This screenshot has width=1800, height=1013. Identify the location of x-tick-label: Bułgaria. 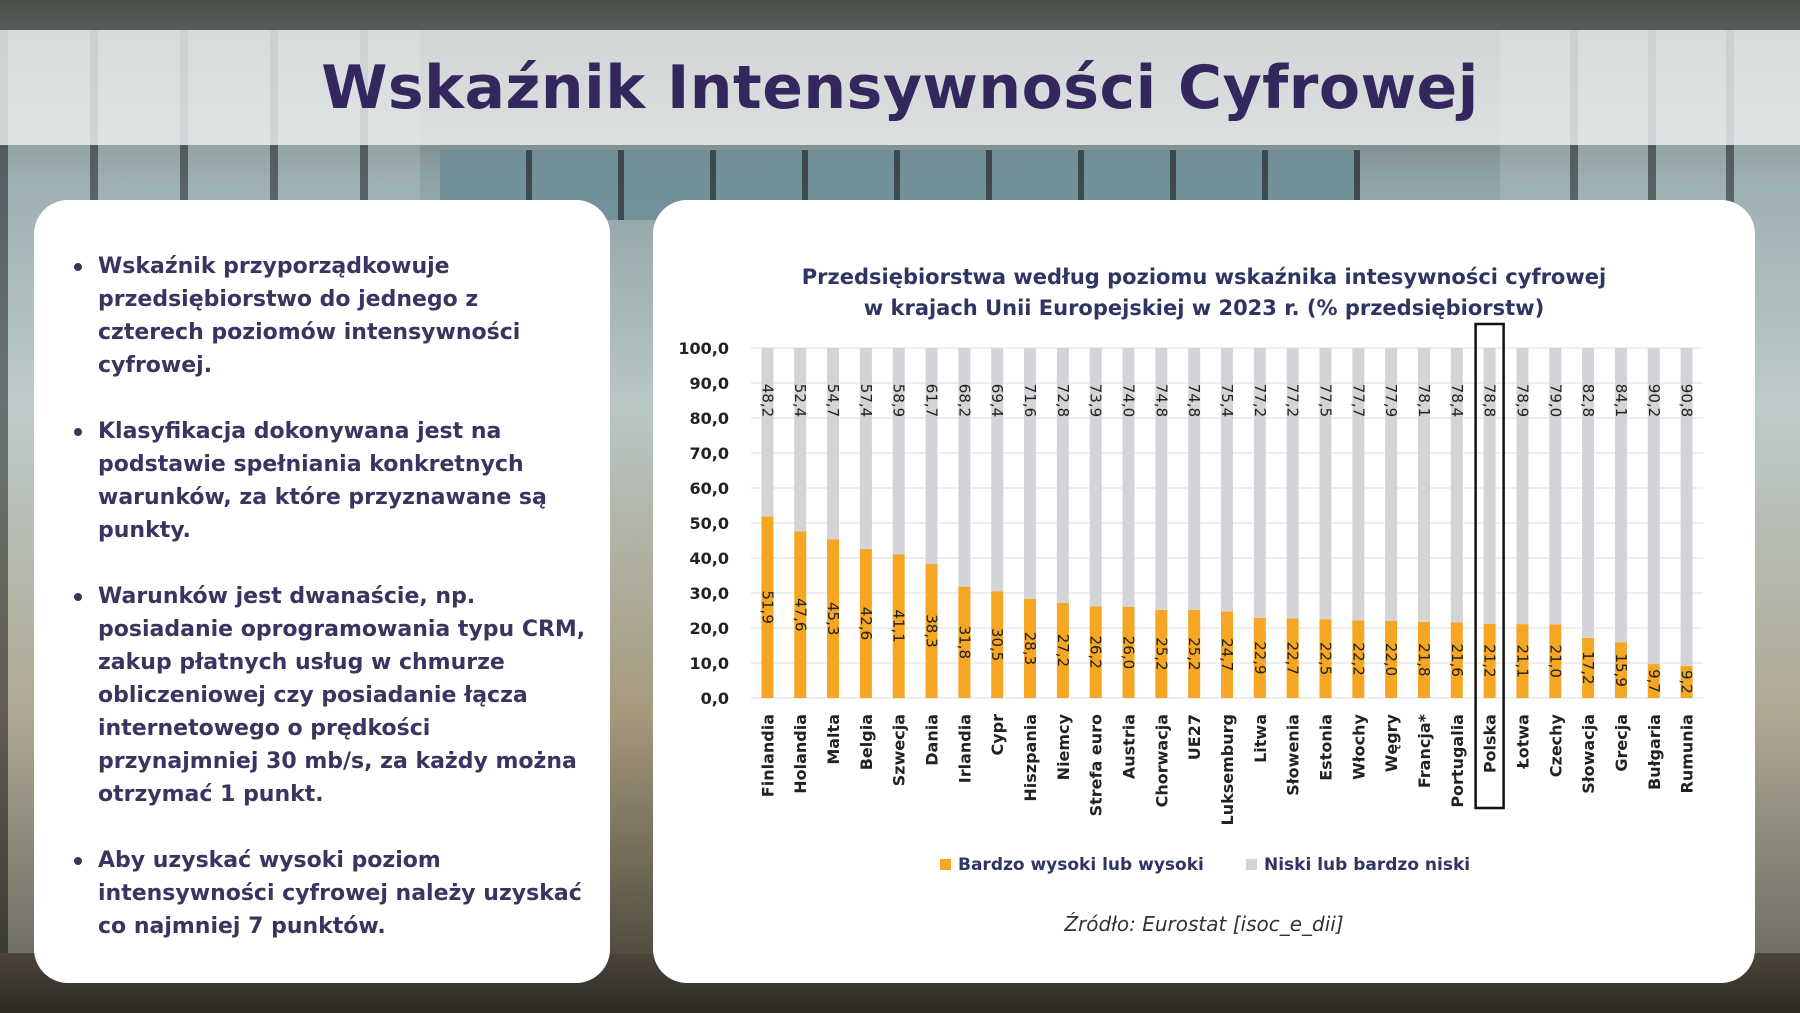
(1654, 752).